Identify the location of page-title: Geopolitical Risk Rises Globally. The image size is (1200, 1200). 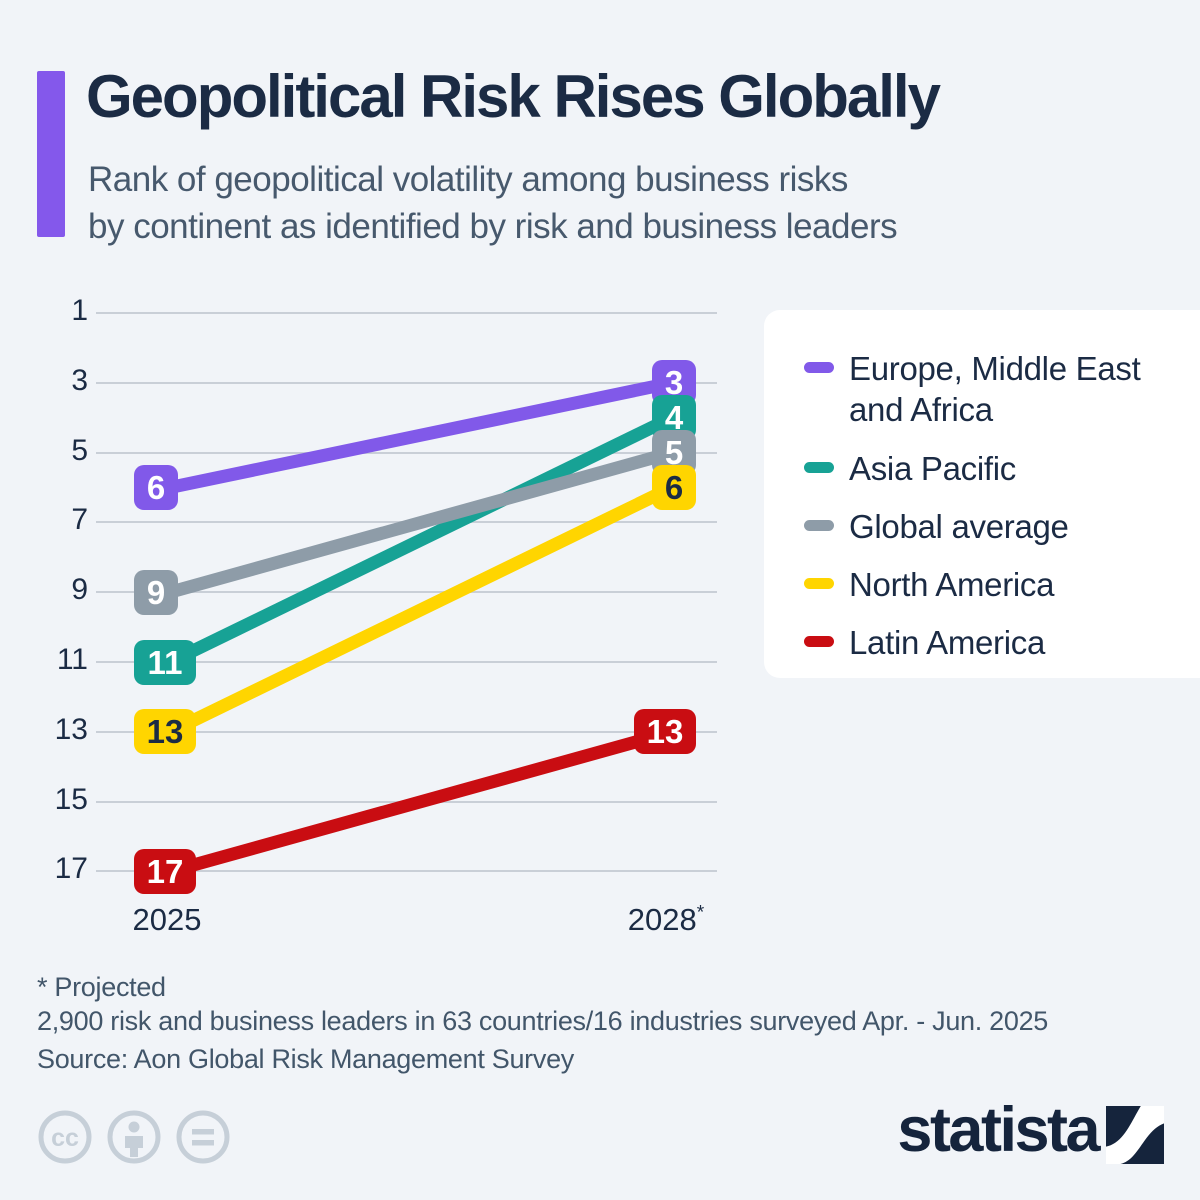
(513, 96).